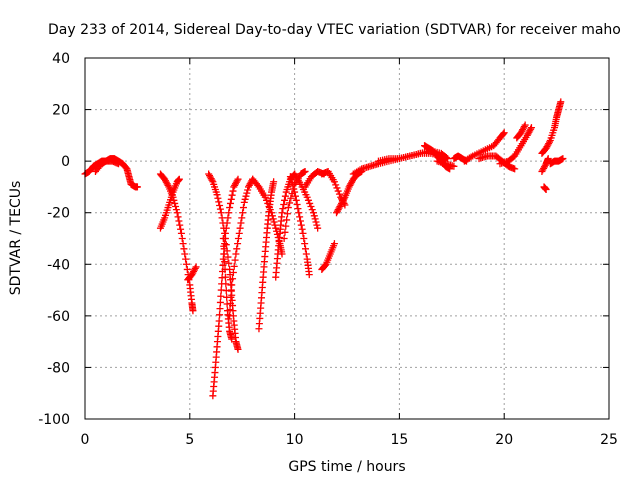  I want to click on x-tick-label: 15, so click(399, 440).